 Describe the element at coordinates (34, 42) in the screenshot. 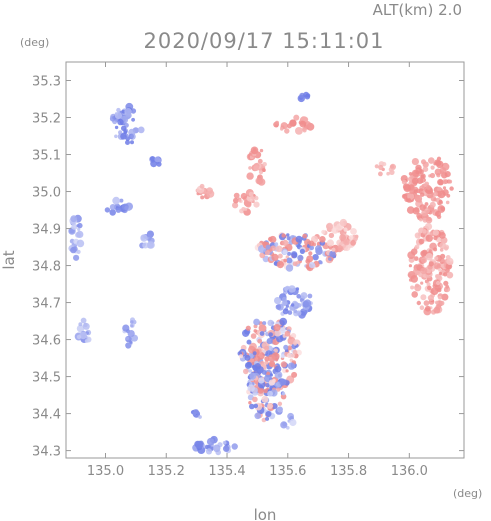

I see `y-unit-label: (deg)` at that location.